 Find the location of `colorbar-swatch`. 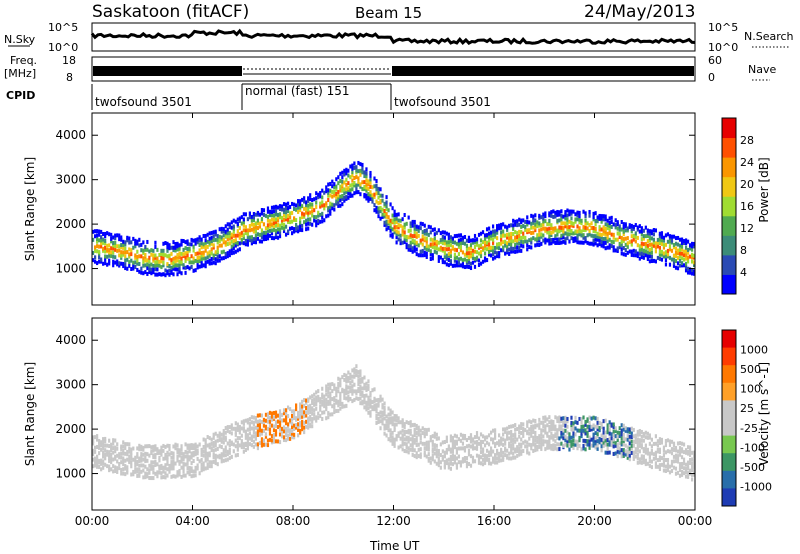

colorbar-swatch is located at coordinates (729, 147).